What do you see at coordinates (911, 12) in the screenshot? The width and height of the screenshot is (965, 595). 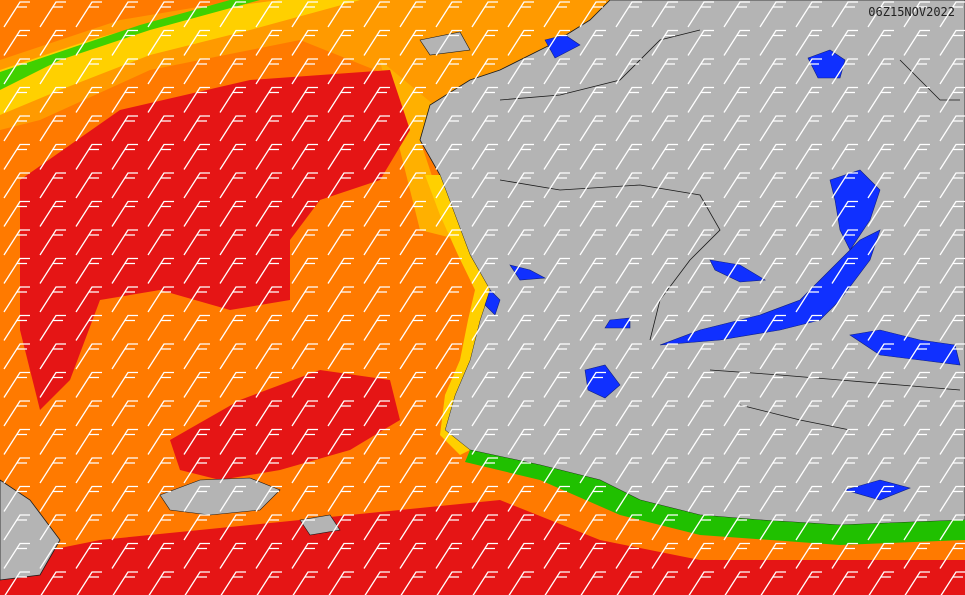 I see `timestamp: 06Z15NOV2022` at bounding box center [911, 12].